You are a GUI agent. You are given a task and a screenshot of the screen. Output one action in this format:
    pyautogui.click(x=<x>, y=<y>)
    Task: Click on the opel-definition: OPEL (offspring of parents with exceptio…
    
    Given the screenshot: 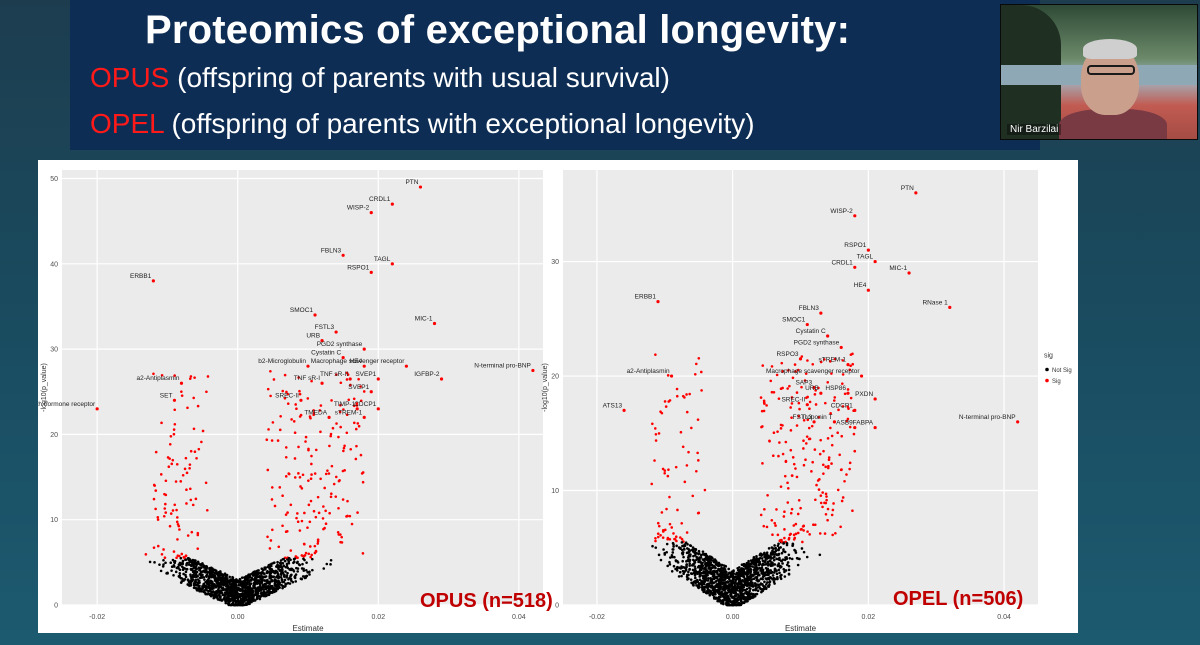 What is the action you would take?
    pyautogui.click(x=422, y=124)
    